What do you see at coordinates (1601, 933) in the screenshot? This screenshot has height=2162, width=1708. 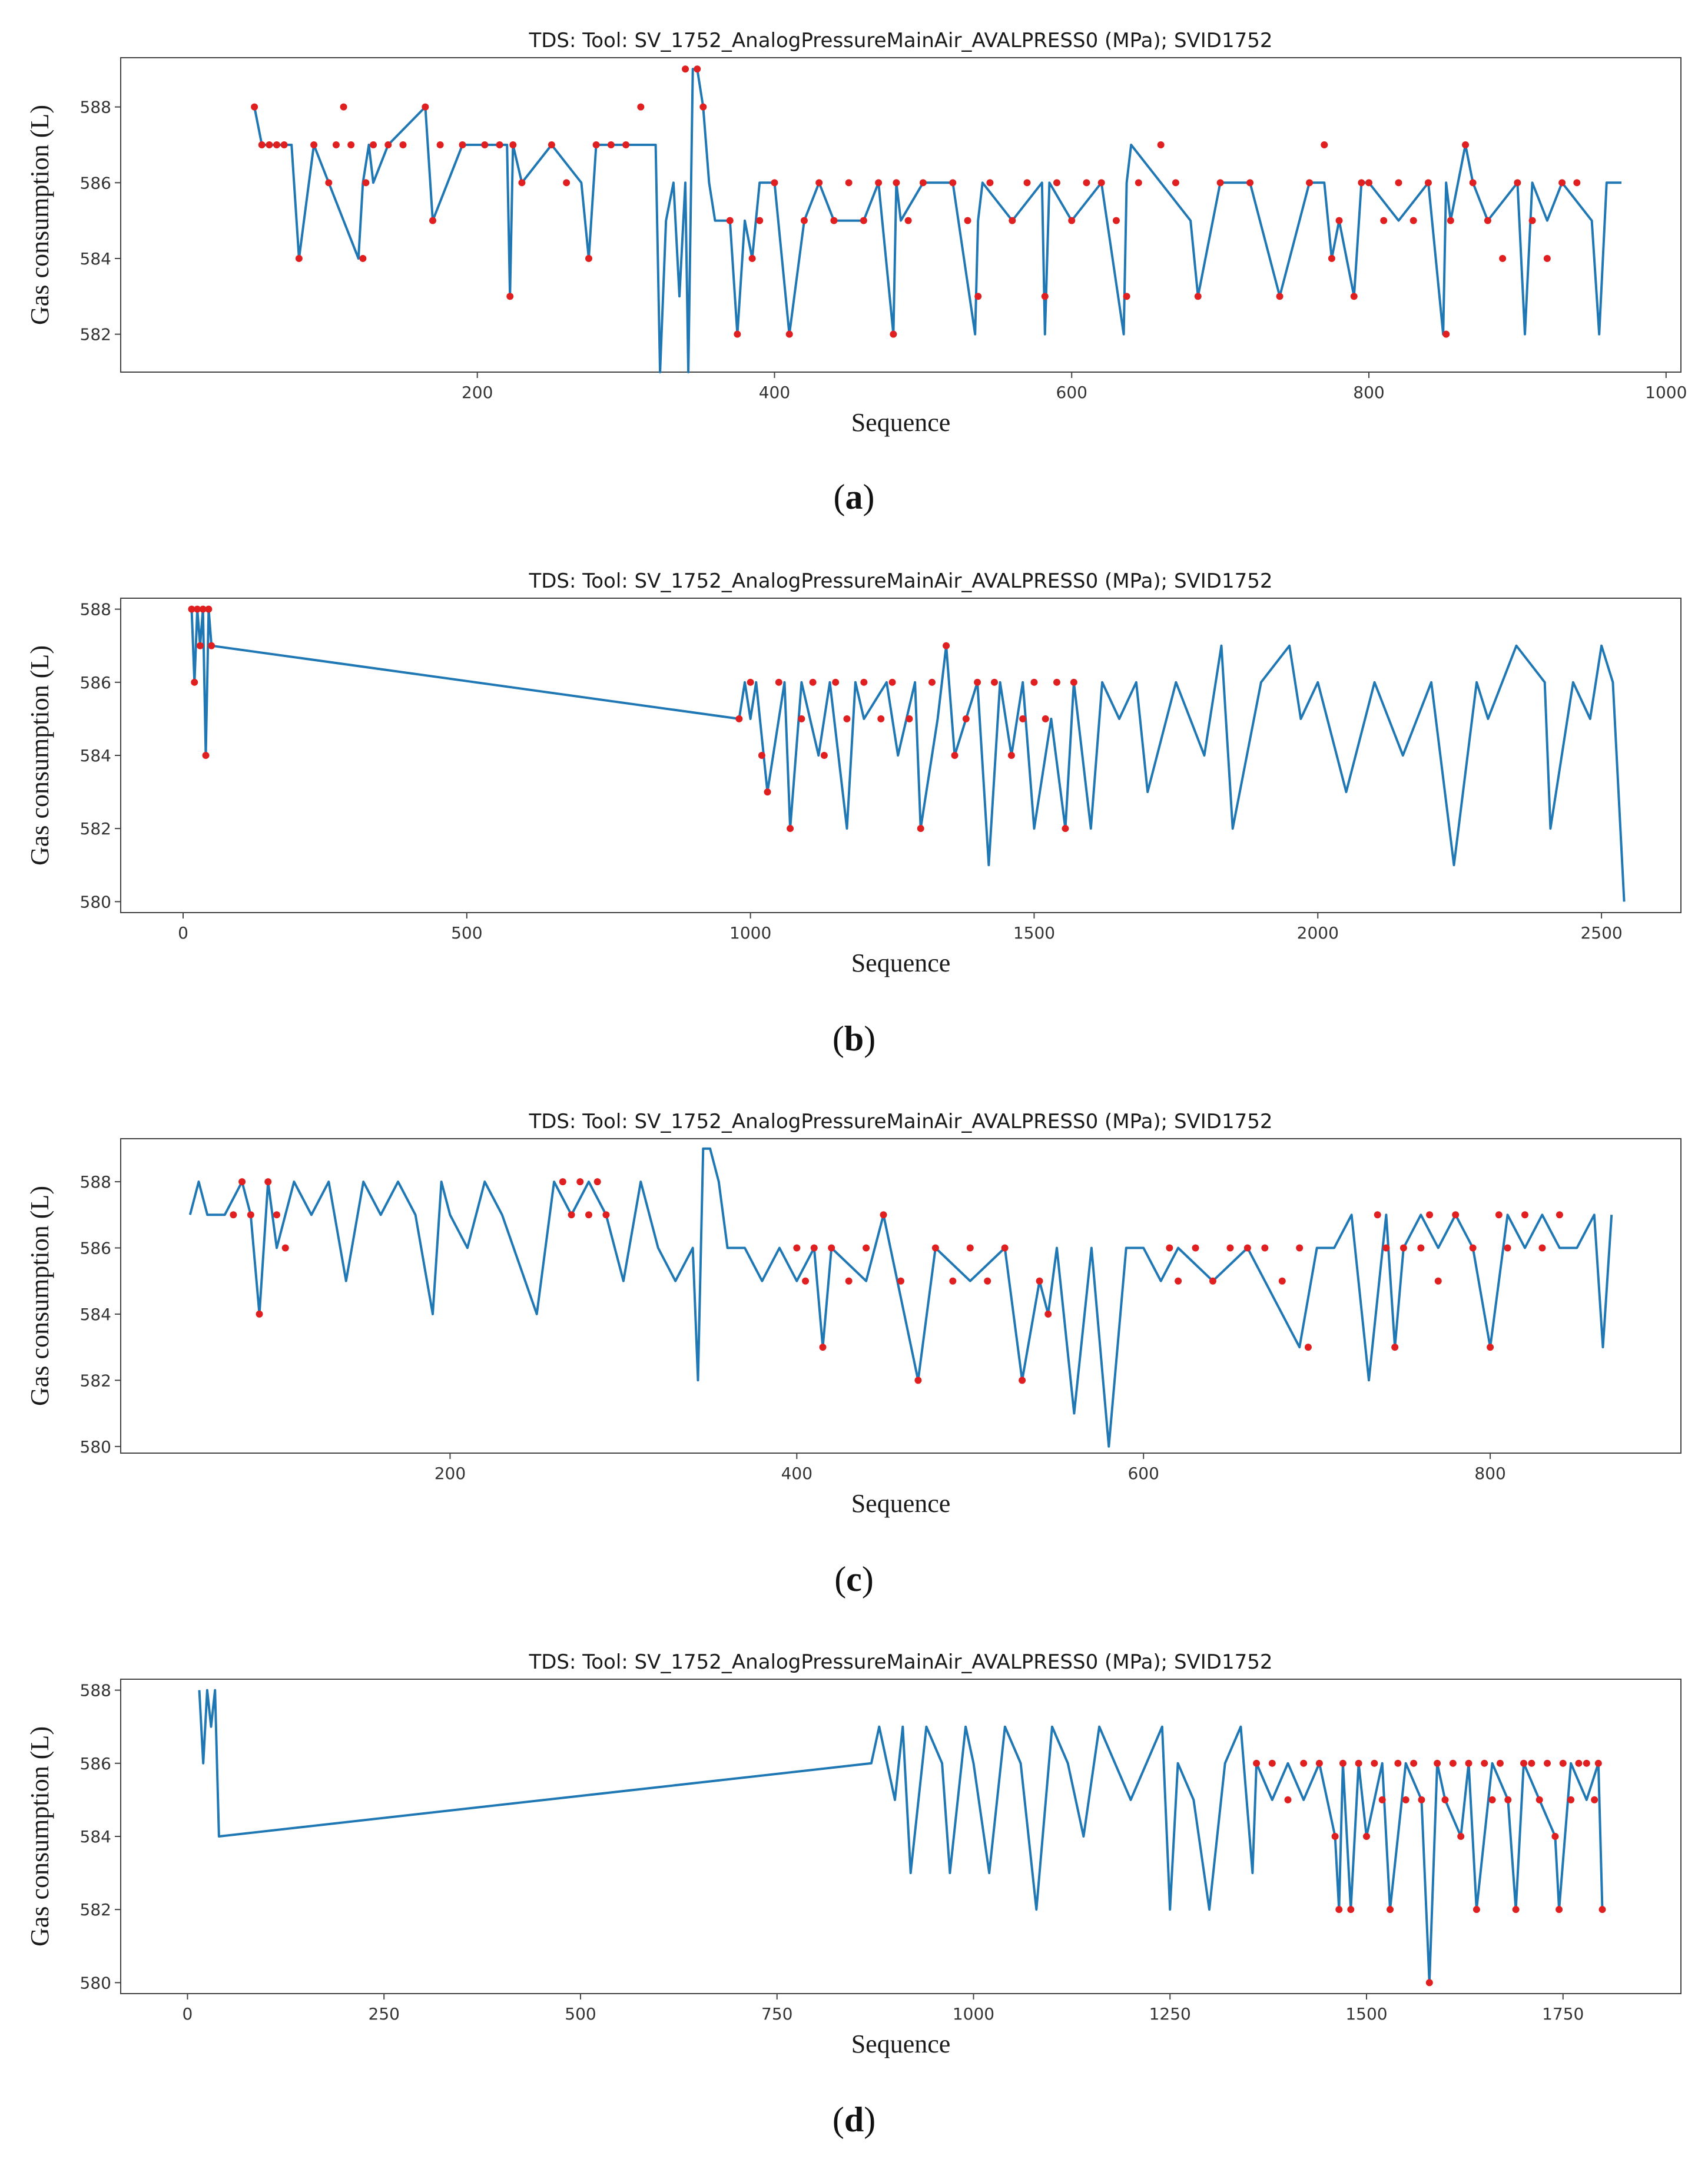 I see `x-tick-label: 2500` at bounding box center [1601, 933].